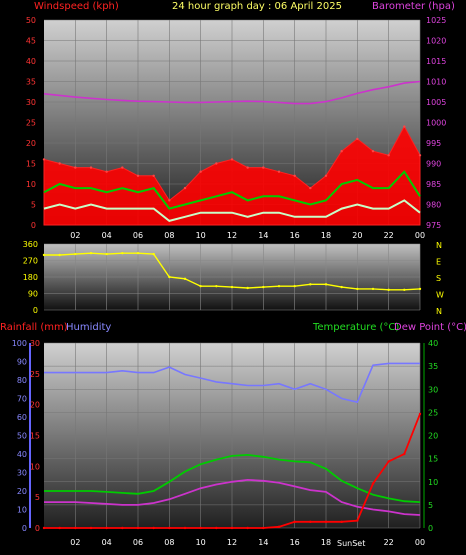 This screenshot has height=555, width=466. Describe the element at coordinates (232, 235) in the screenshot. I see `wind-x-tick-label: 12` at that location.